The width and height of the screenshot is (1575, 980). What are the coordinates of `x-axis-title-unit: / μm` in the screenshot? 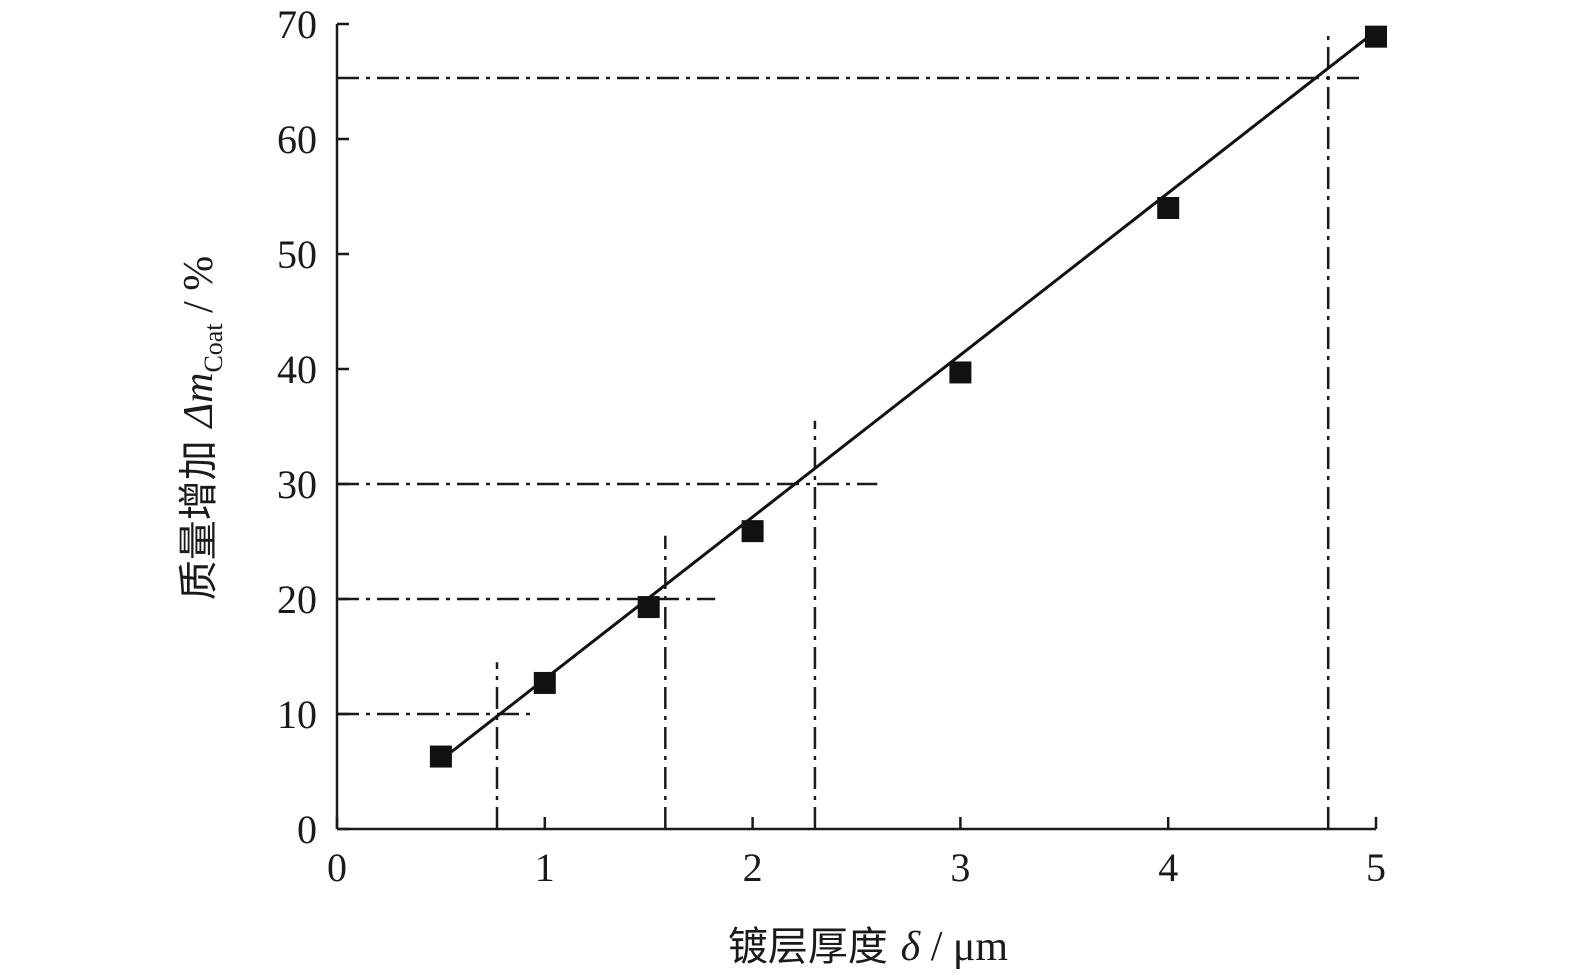 It's located at (964, 947).